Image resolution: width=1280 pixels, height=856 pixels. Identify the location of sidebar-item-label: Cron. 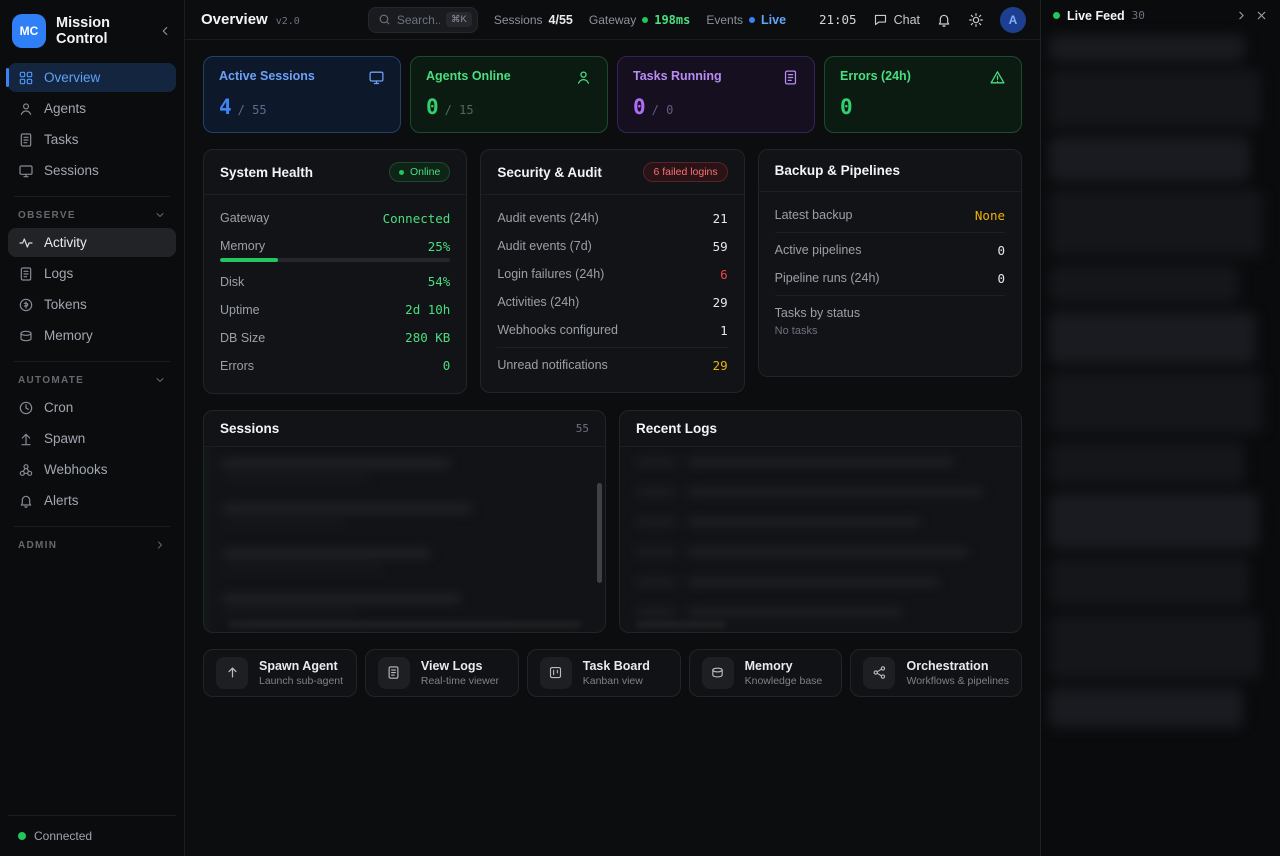
(59, 407).